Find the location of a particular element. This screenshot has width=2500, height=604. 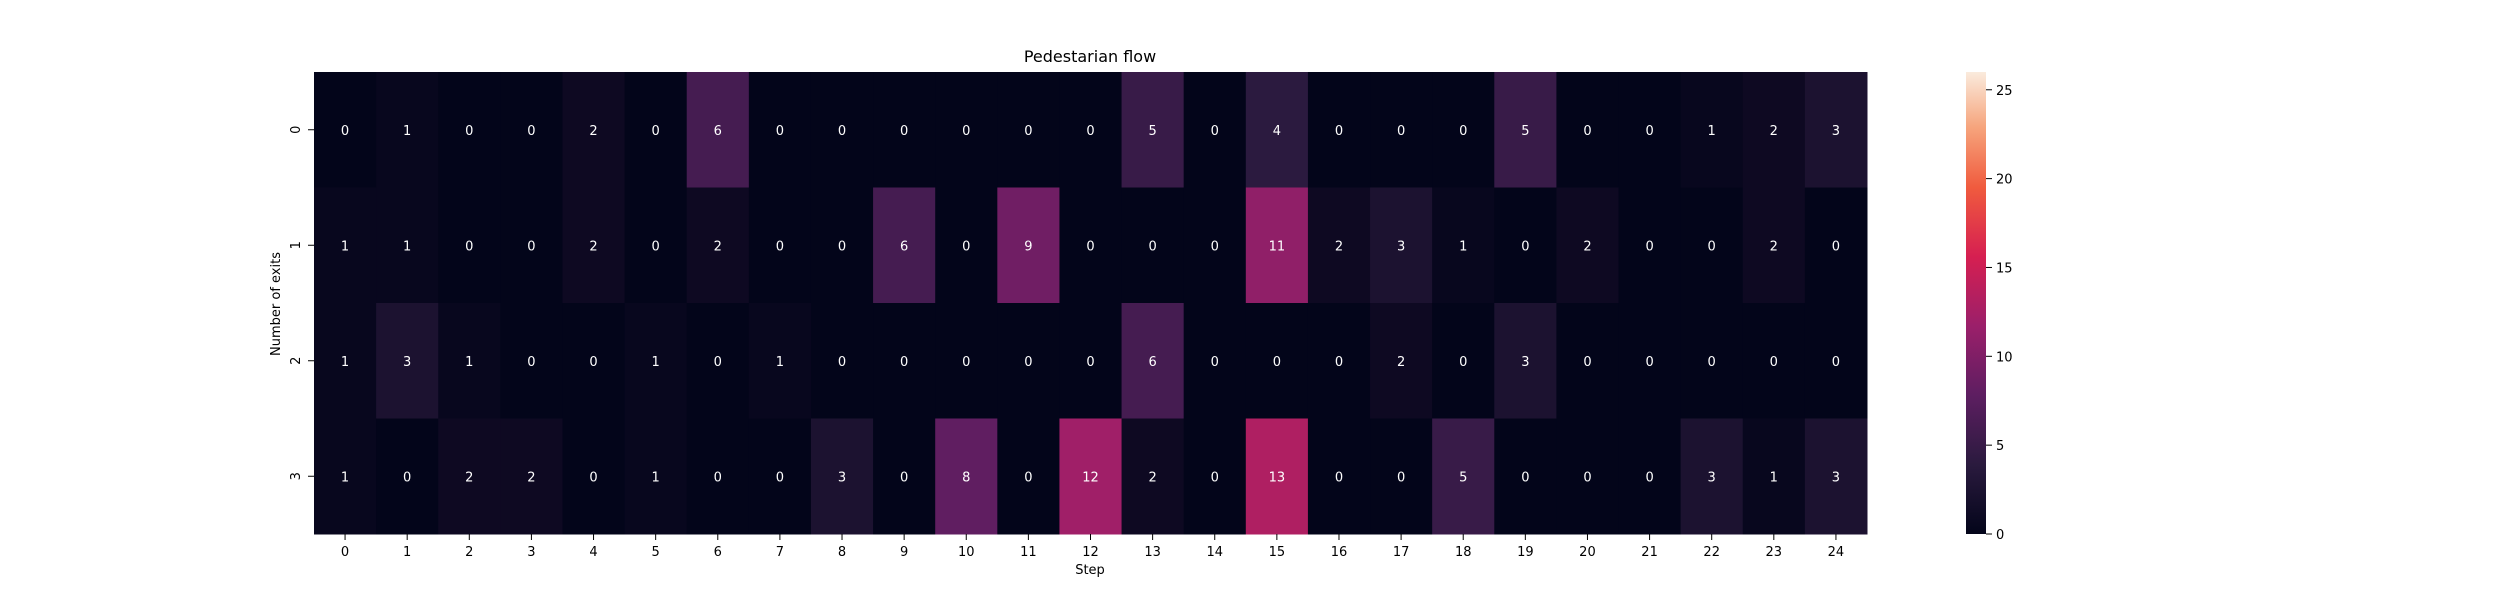

cell-value-label: 13 is located at coordinates (1277, 477).